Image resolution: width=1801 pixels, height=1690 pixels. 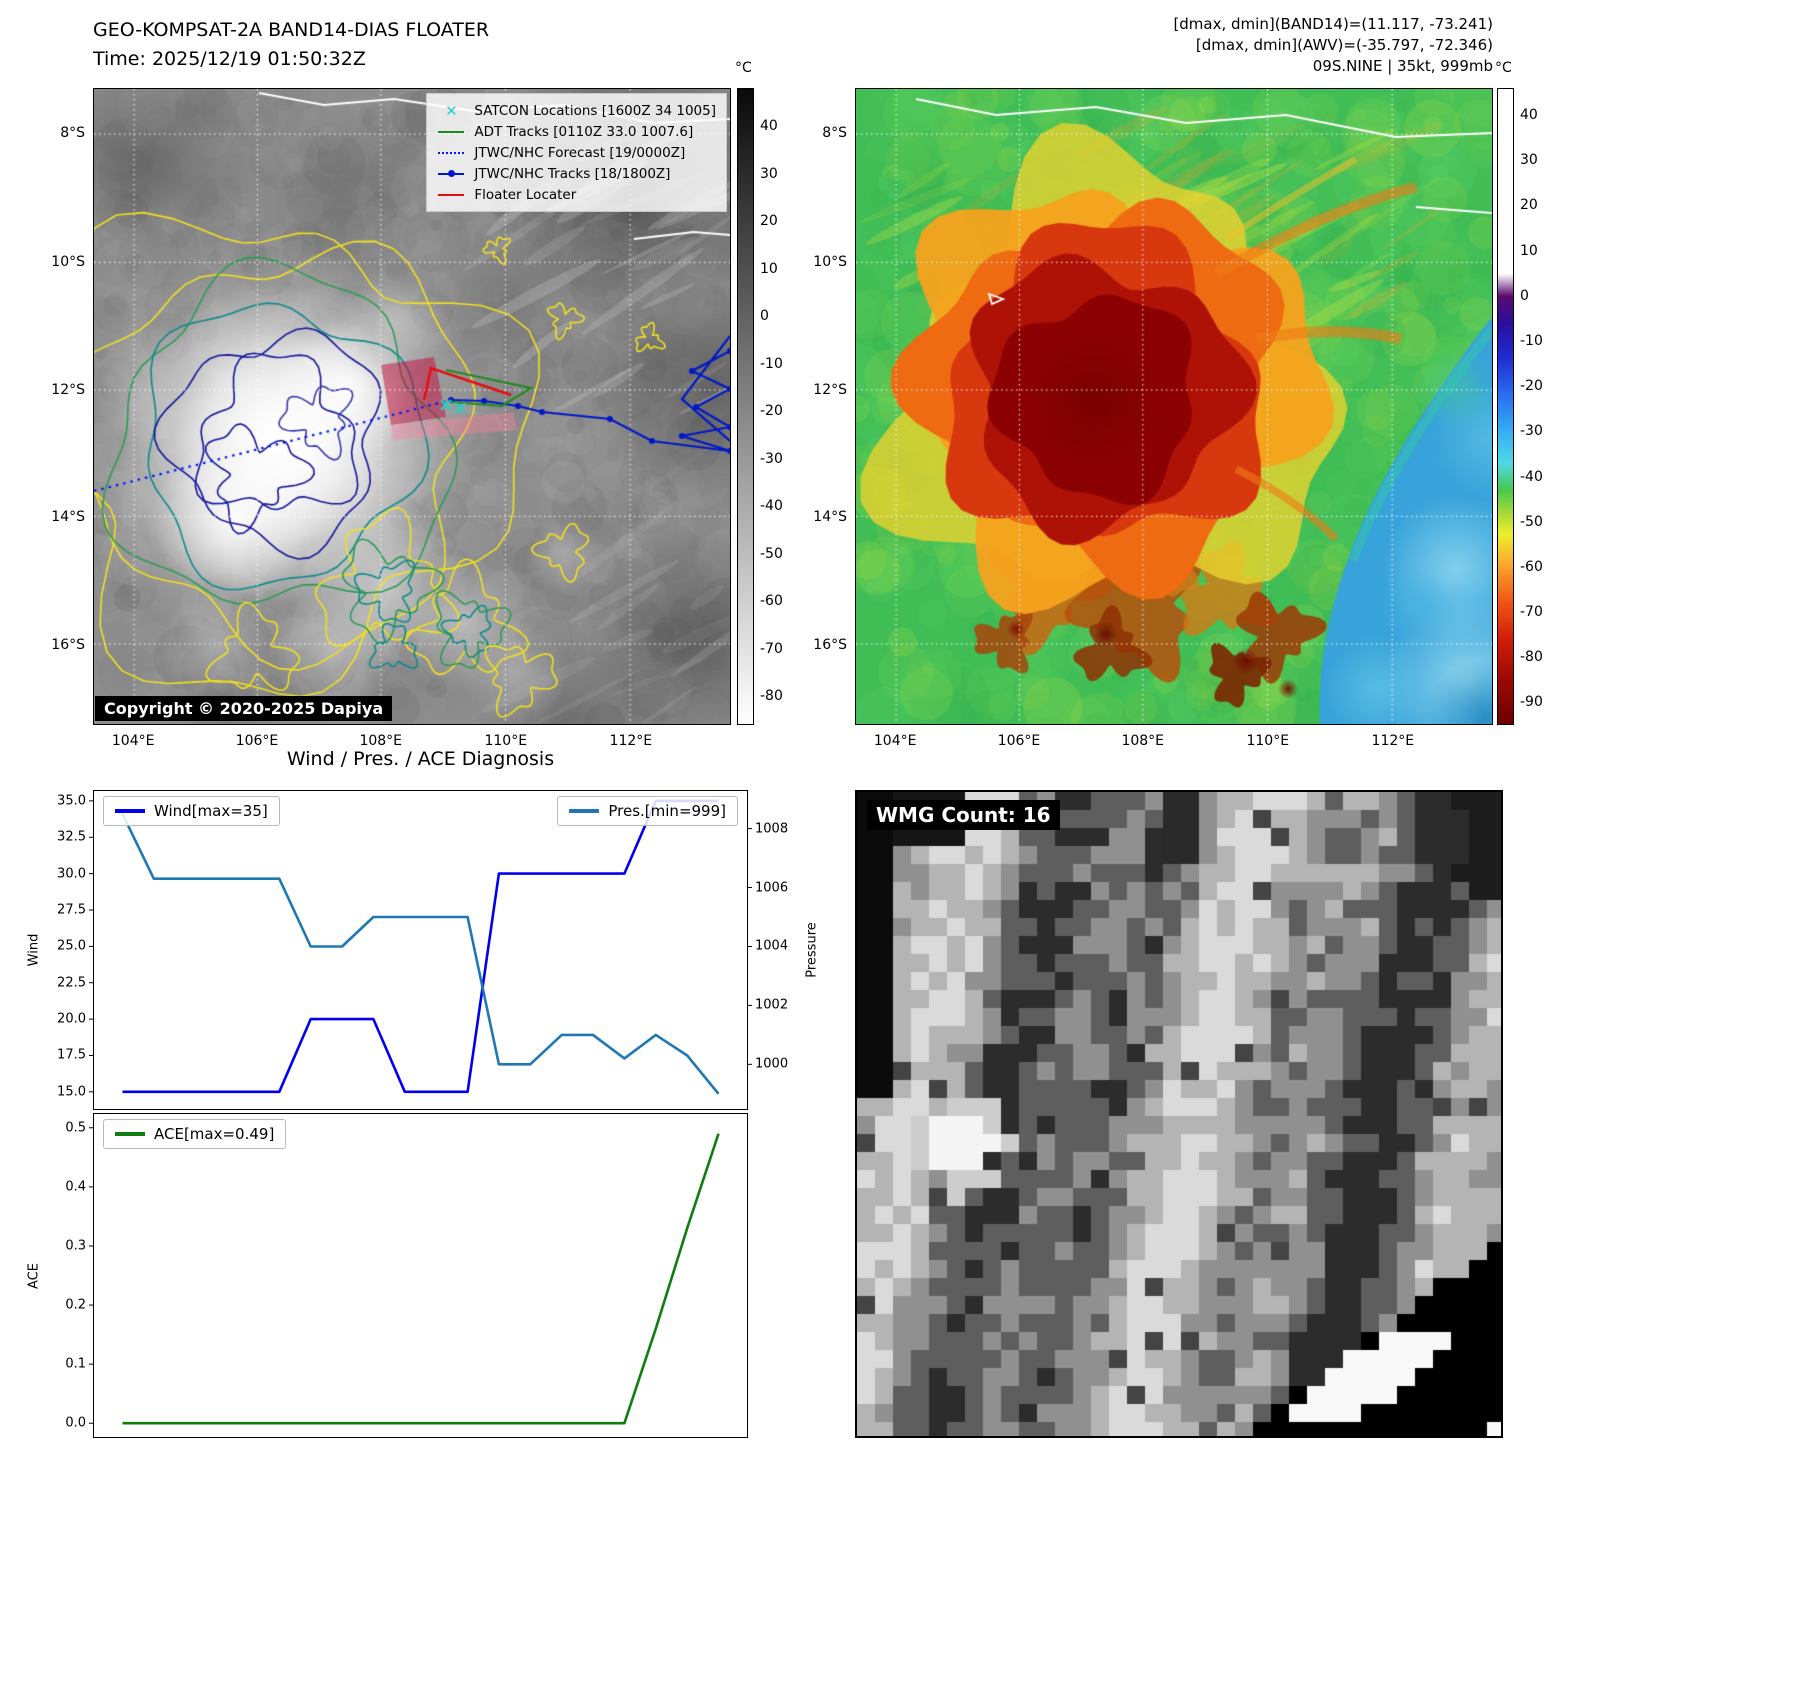 What do you see at coordinates (291, 30) in the screenshot?
I see `band14-title: GEO-KOMPSAT-2A BAND14-DIAS FLOATER` at bounding box center [291, 30].